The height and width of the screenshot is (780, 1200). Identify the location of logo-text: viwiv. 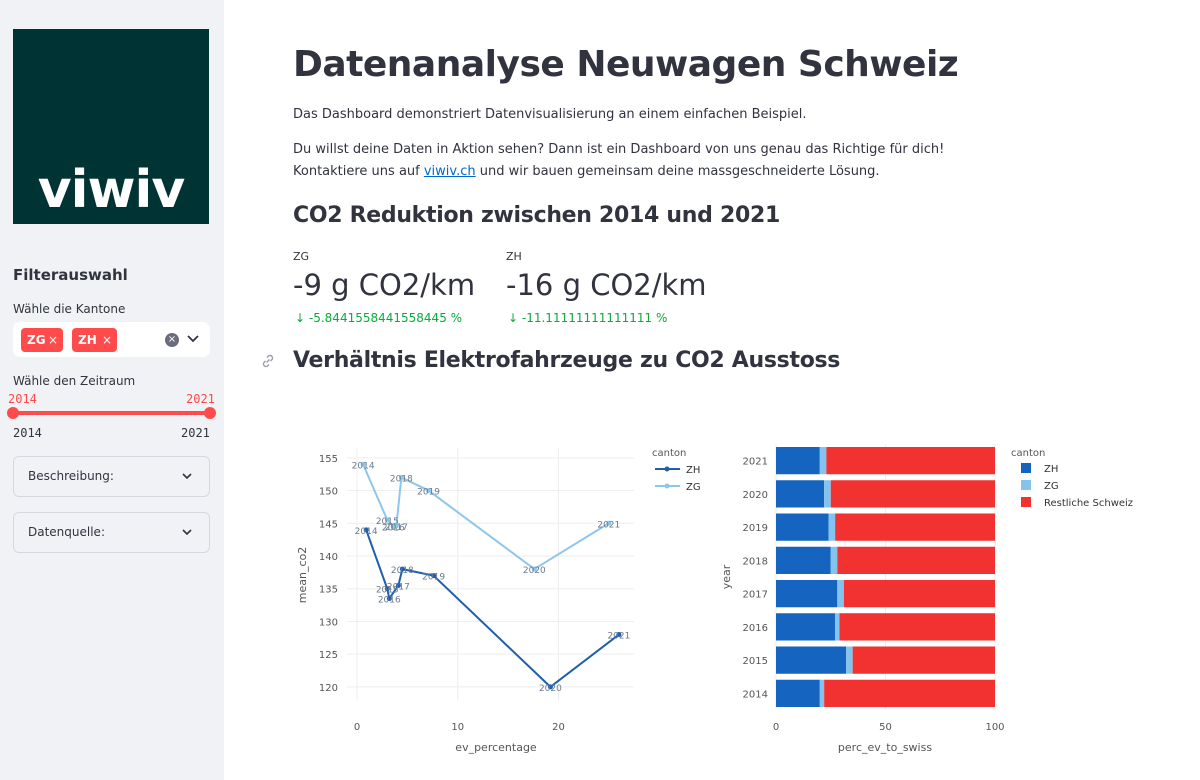
(111, 190).